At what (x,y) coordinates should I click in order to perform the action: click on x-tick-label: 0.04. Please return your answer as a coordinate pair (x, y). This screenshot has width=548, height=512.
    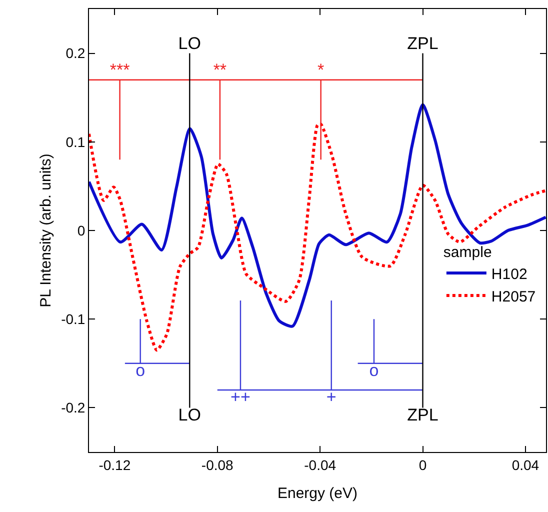
    Looking at the image, I should click on (526, 464).